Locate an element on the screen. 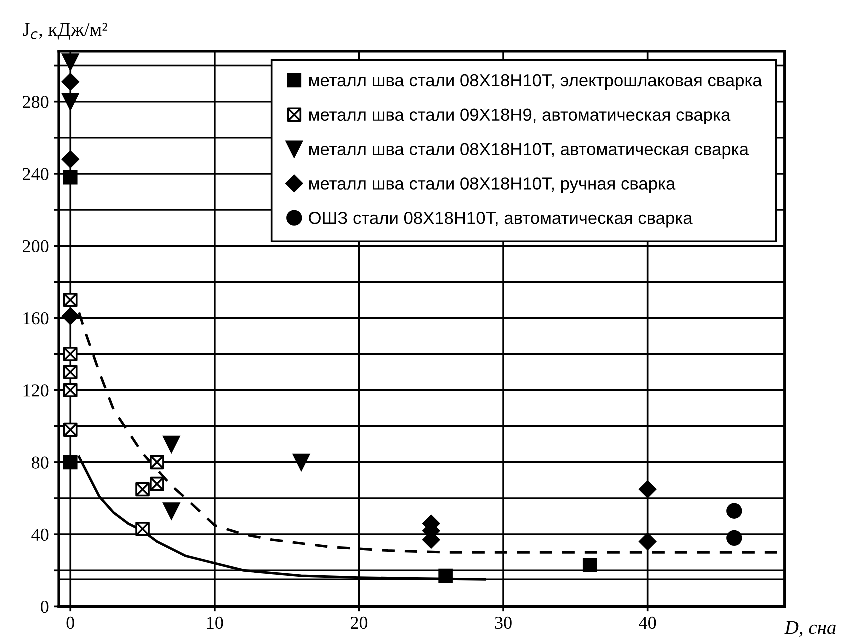 The height and width of the screenshot is (642, 844). x-tick-label: 30 is located at coordinates (503, 623).